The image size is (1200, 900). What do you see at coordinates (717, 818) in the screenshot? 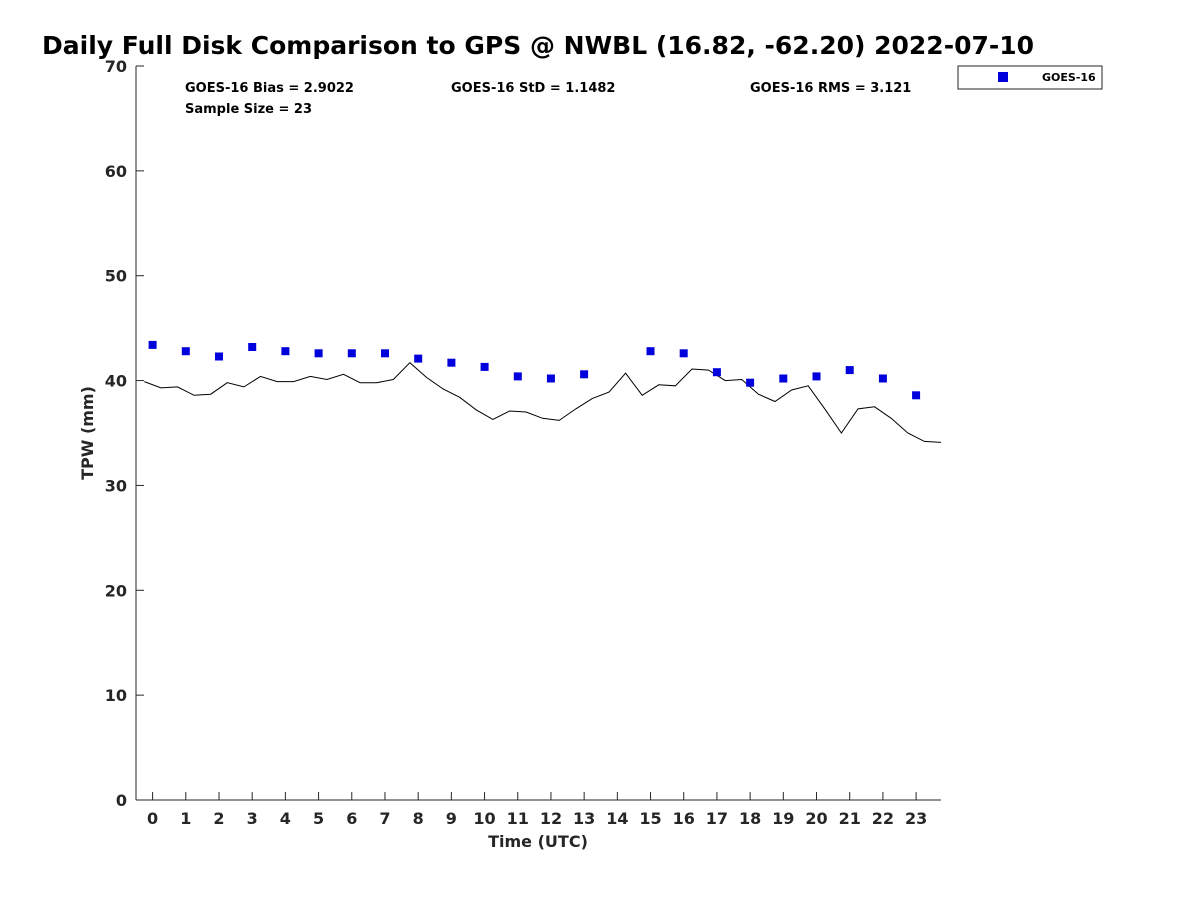
I see `x-tick-label: 17` at bounding box center [717, 818].